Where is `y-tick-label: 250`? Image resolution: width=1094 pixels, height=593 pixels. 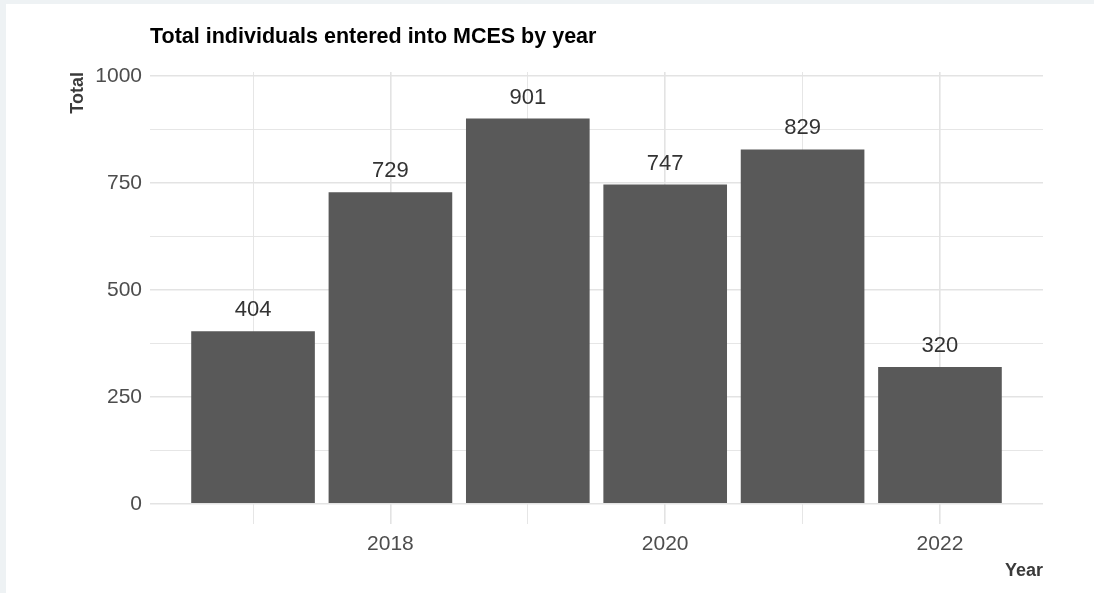 y-tick-label: 250 is located at coordinates (124, 395).